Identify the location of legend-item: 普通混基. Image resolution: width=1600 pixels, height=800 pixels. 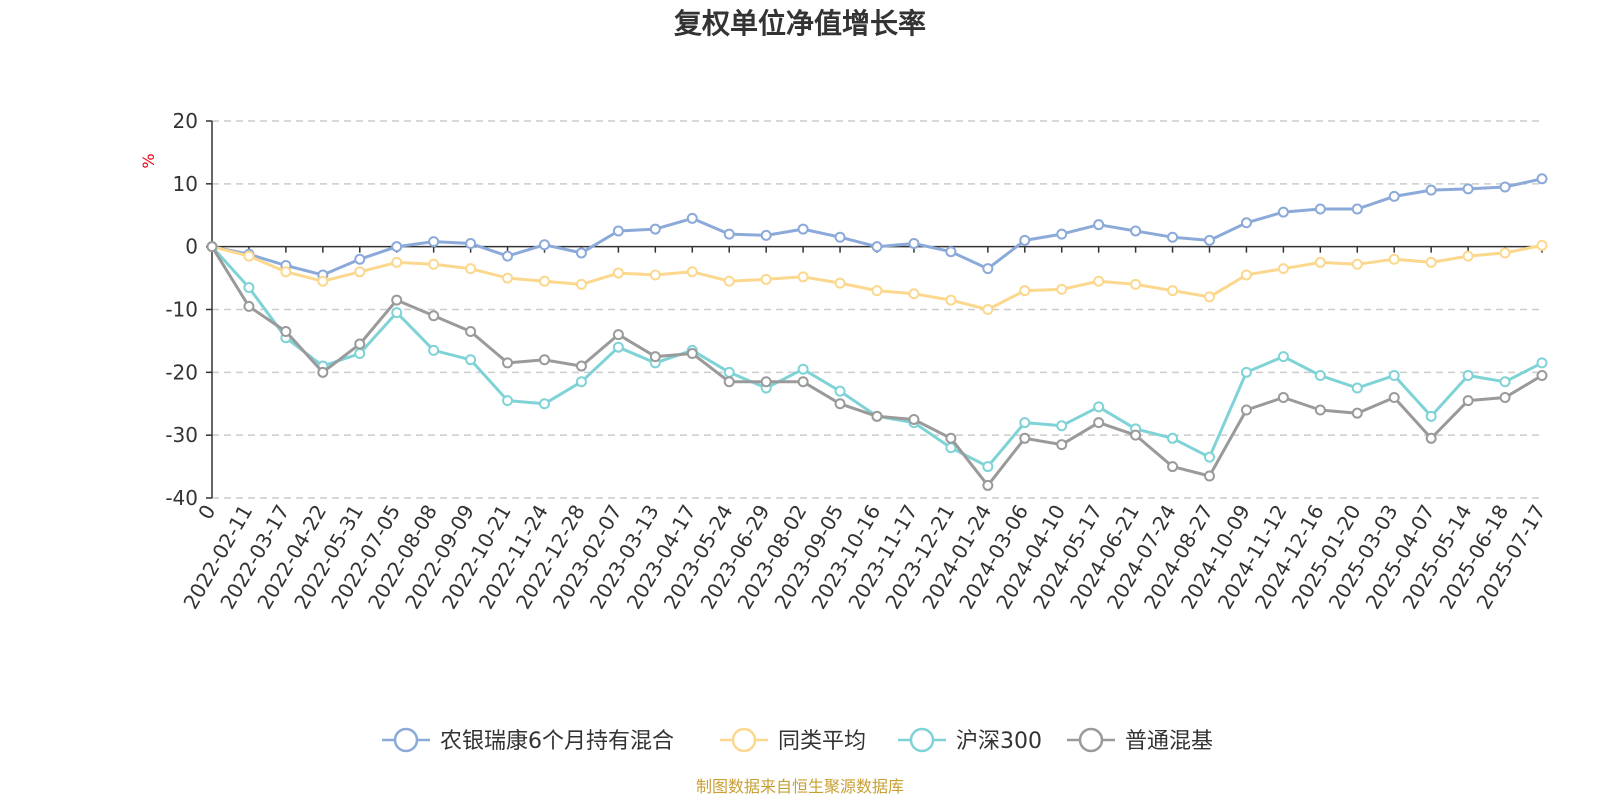
(1140, 740).